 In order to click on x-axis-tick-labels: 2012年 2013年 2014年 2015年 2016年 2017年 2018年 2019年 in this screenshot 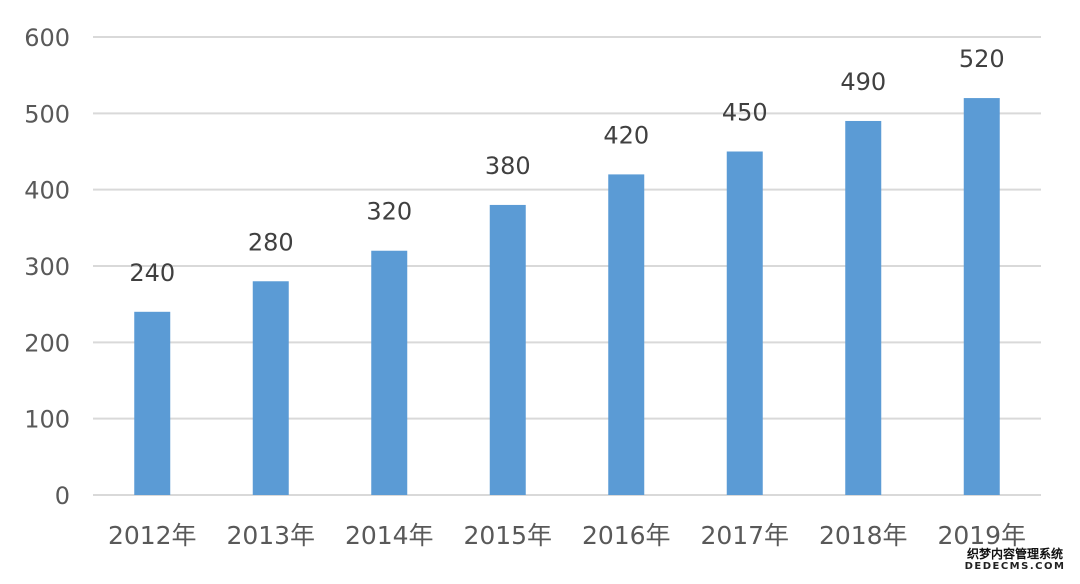, I will do `click(567, 535)`.